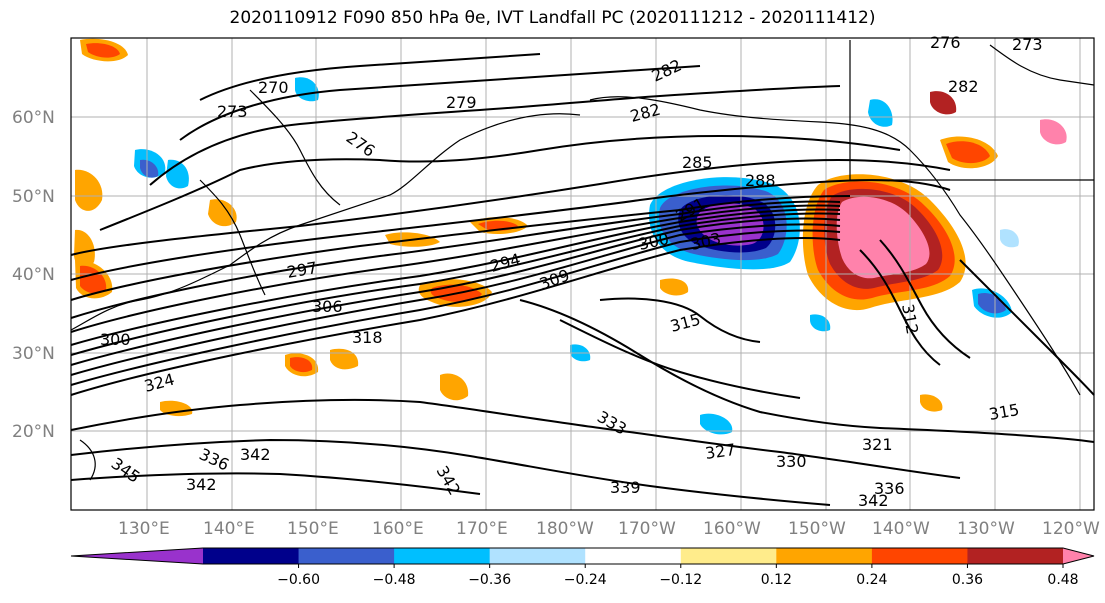 This screenshot has width=1105, height=603. Describe the element at coordinates (115, 339) in the screenshot. I see `svg-text: 300` at that location.